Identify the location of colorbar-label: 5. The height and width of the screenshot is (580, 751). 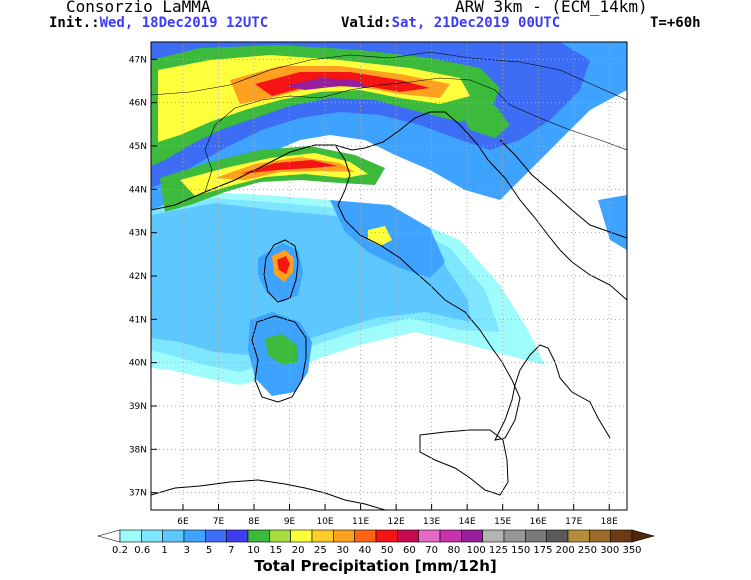
(209, 550).